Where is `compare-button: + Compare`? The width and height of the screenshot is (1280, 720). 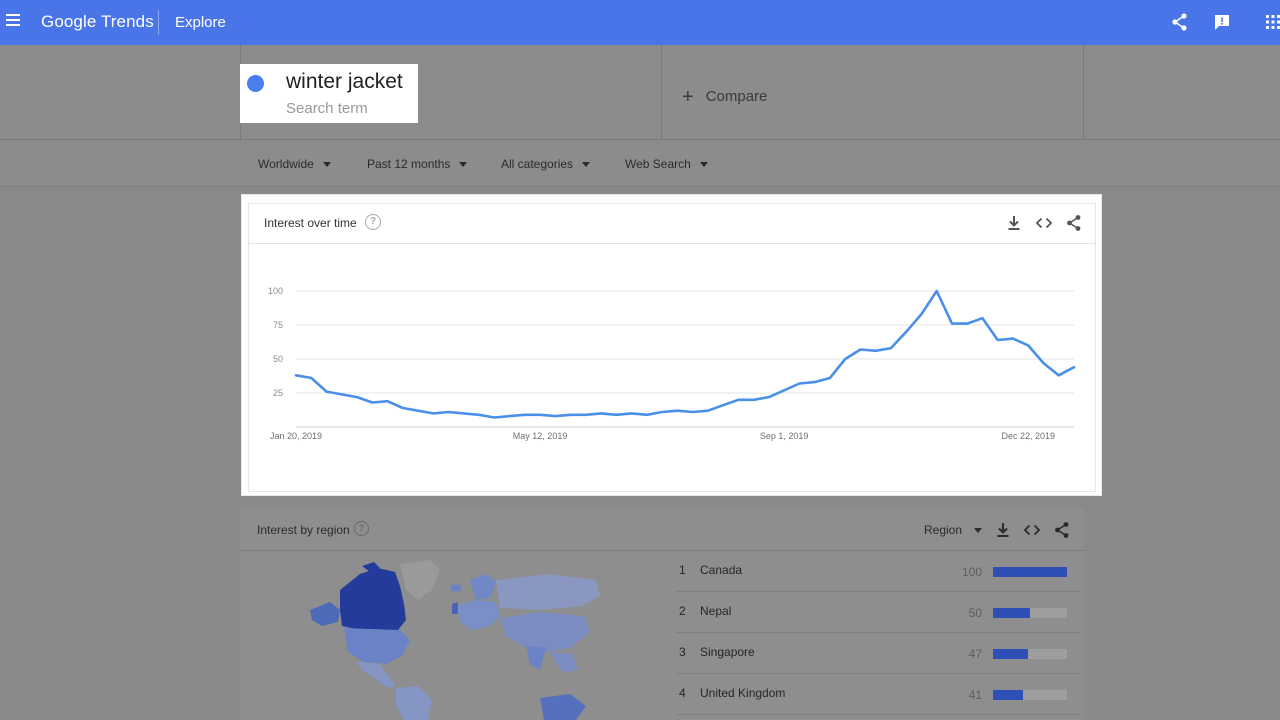 compare-button: + Compare is located at coordinates (725, 96).